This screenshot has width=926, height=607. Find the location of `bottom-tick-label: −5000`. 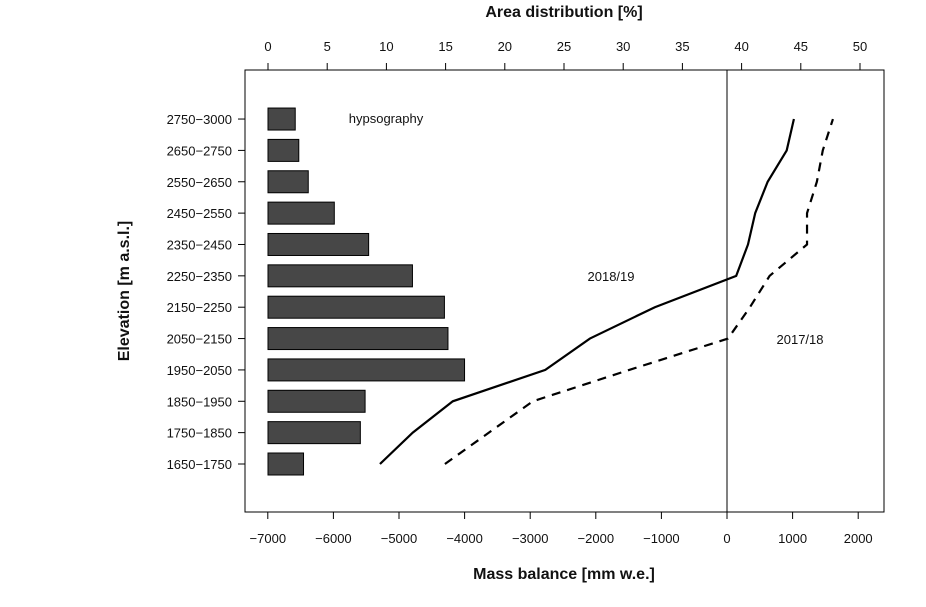

bottom-tick-label: −5000 is located at coordinates (399, 538).